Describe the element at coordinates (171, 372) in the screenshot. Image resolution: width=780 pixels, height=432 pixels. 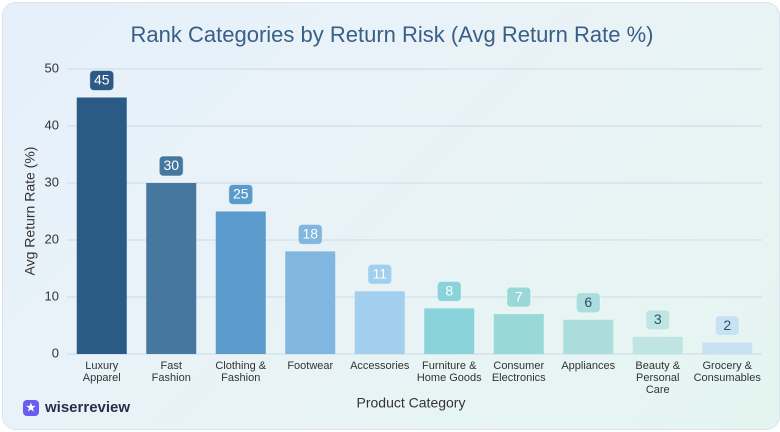
I see `x-tick-label: Fast Fashion` at that location.